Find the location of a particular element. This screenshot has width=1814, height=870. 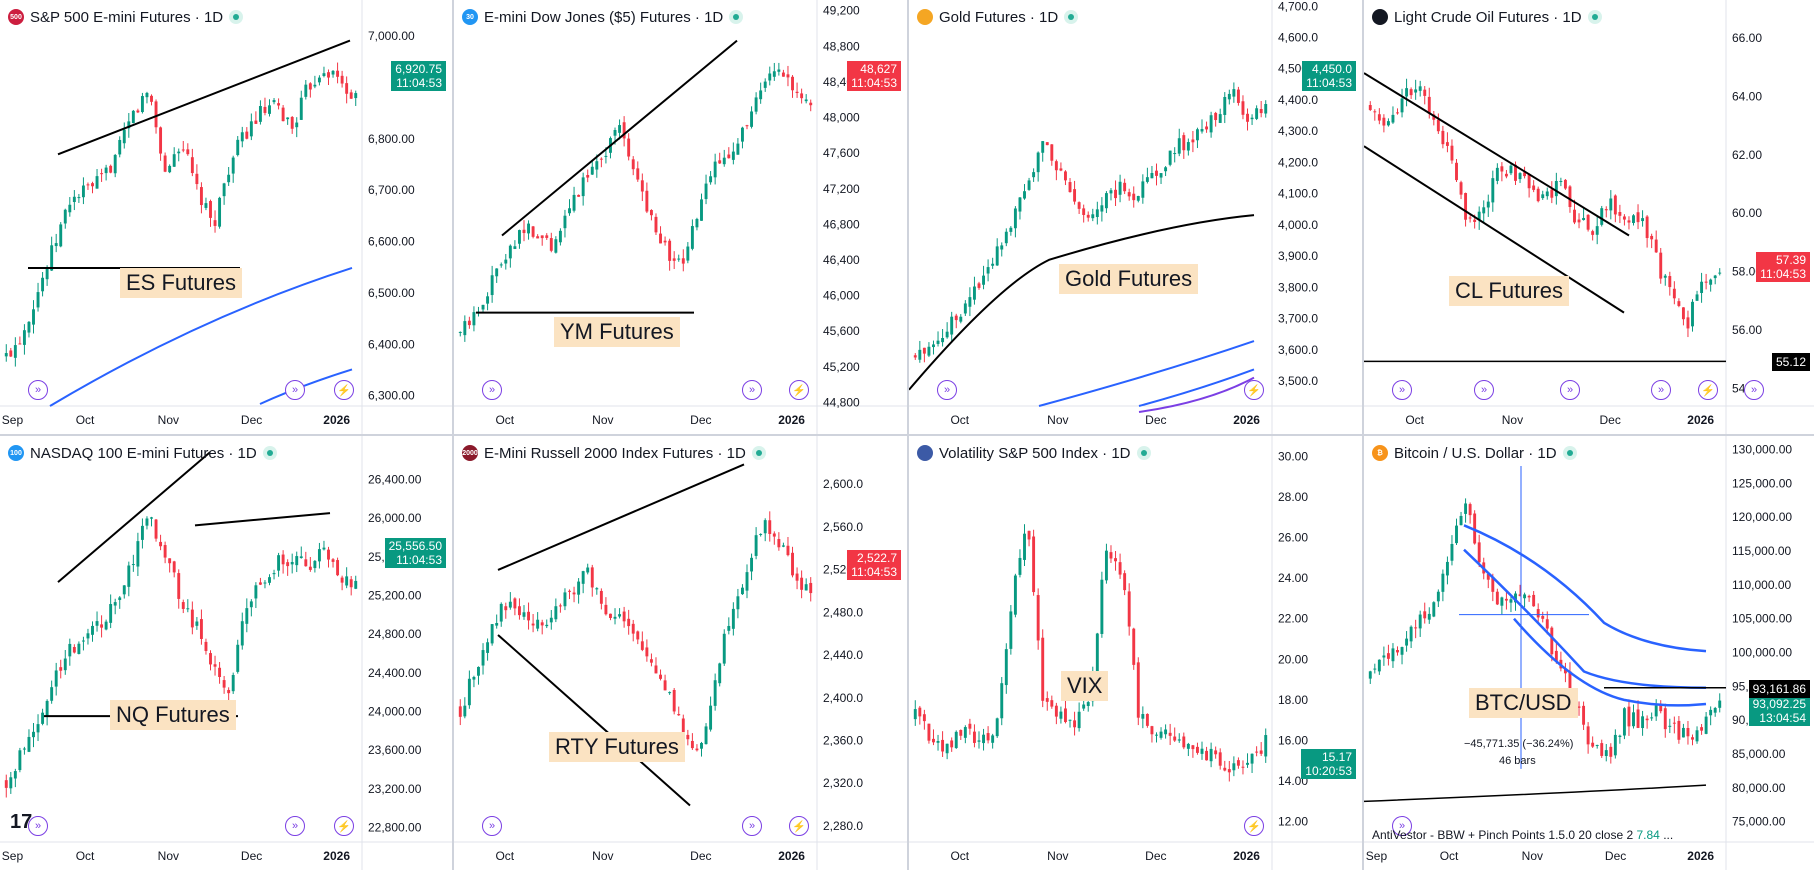

symbol-title: Gold Futures · 1D is located at coordinates (999, 17).